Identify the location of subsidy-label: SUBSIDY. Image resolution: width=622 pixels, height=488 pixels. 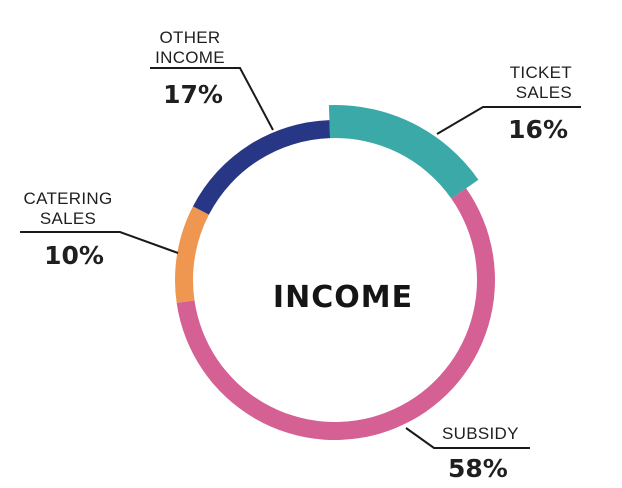
(480, 433).